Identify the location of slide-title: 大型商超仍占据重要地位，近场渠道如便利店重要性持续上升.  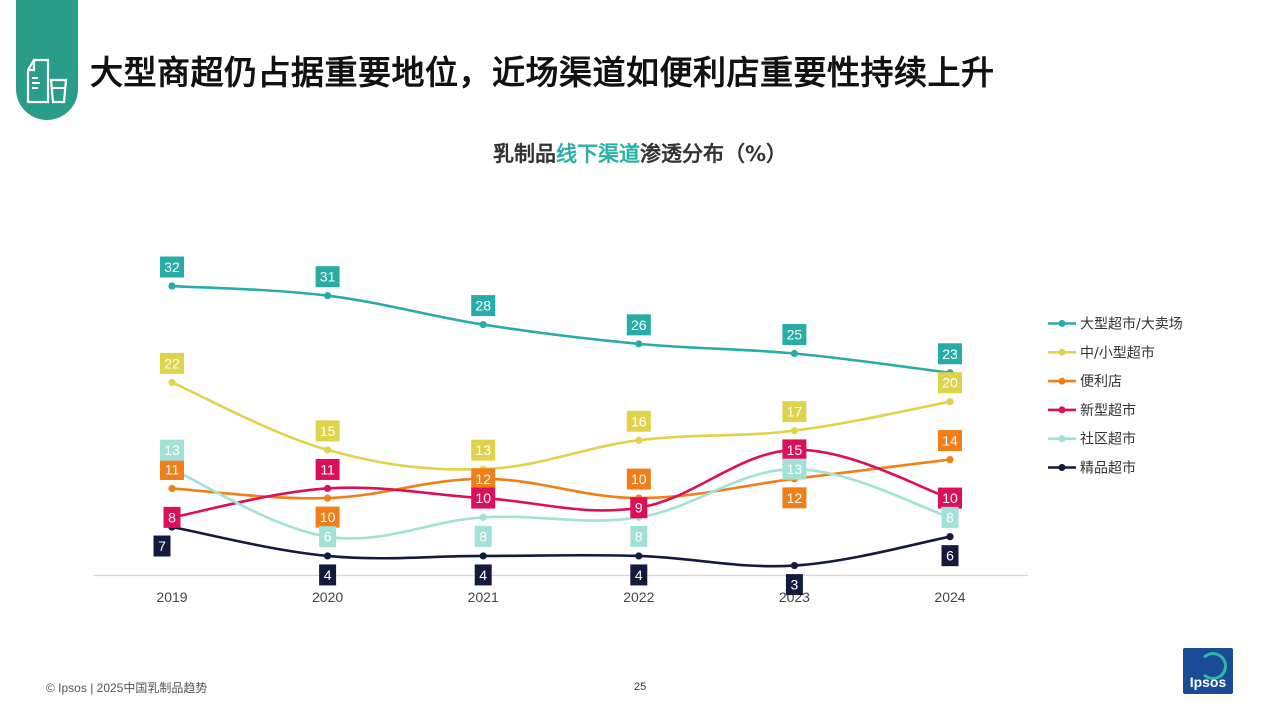
(542, 72).